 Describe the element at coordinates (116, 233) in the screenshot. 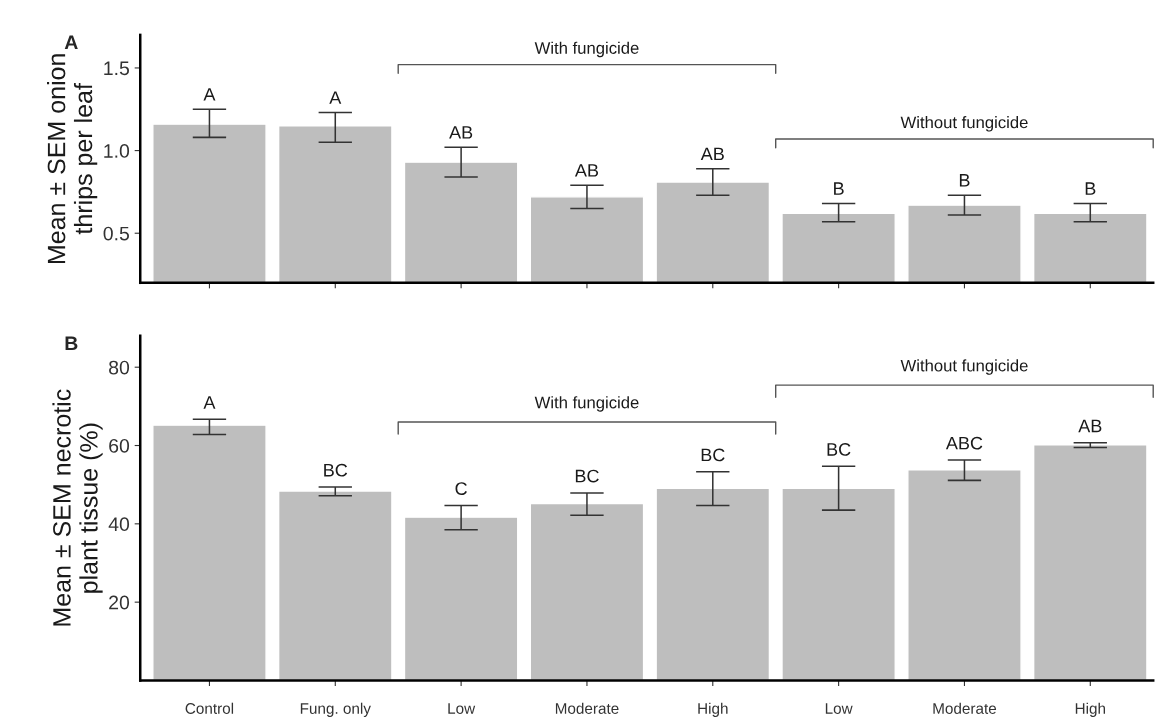

I see `y-tick-label: 0.5` at that location.